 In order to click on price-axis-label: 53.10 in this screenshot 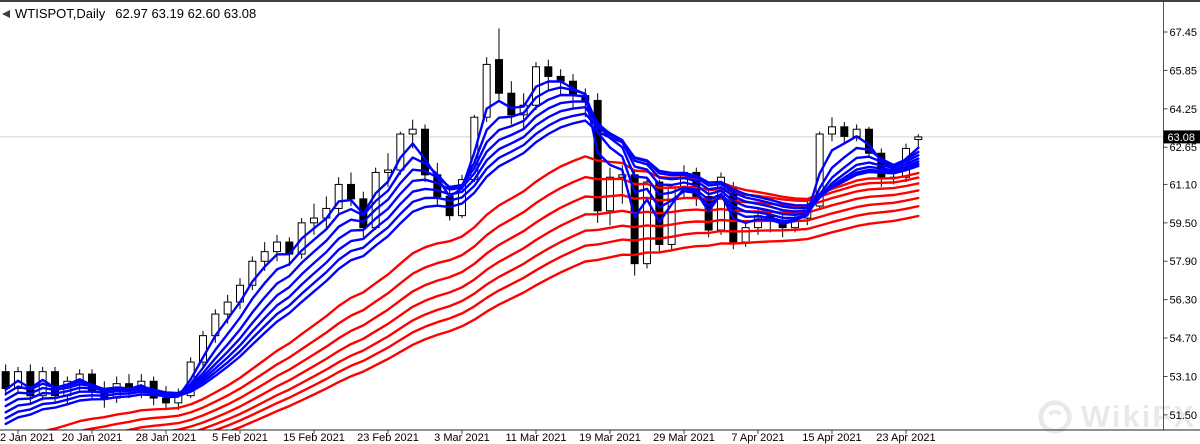, I will do `click(1184, 377)`.